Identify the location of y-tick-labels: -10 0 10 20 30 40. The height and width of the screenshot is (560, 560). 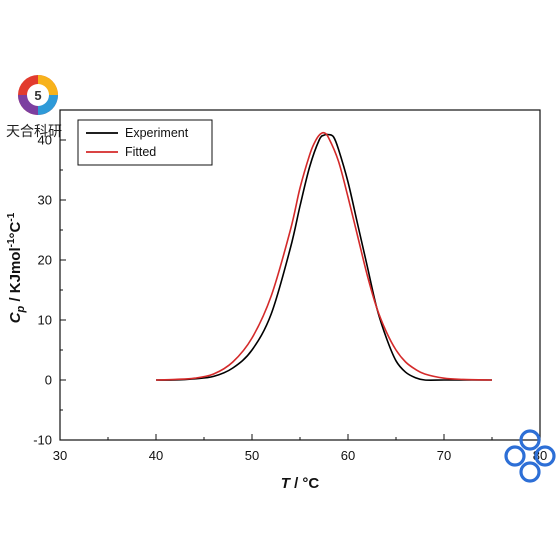
(42, 290).